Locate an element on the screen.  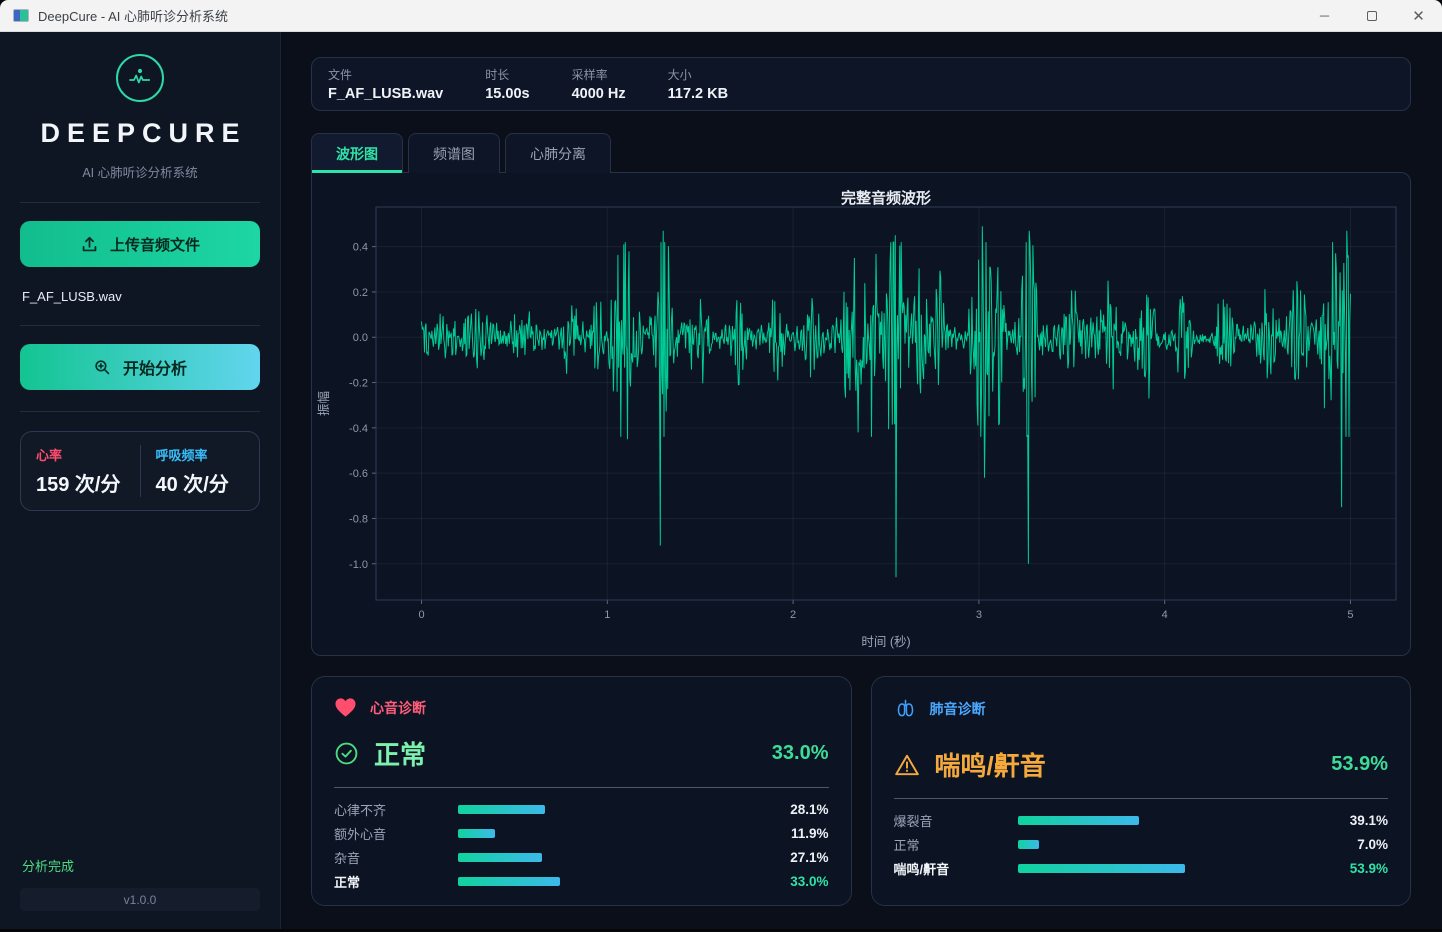
svg-text: 0.2 is located at coordinates (360, 293).